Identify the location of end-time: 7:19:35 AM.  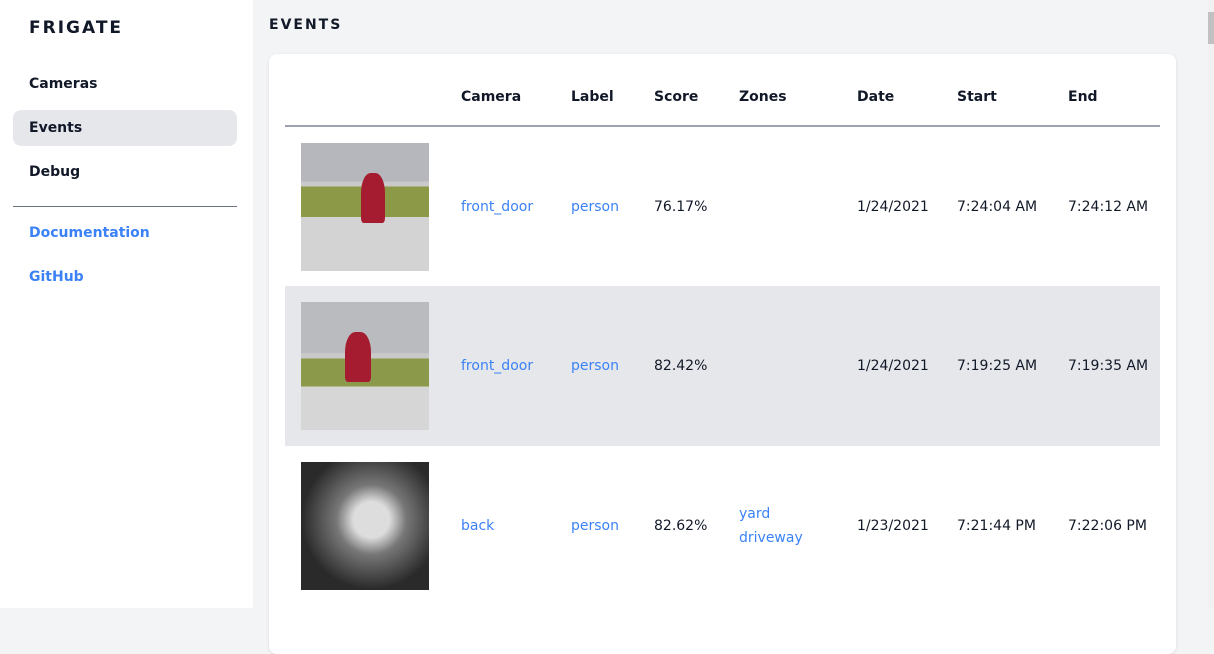
(1114, 366).